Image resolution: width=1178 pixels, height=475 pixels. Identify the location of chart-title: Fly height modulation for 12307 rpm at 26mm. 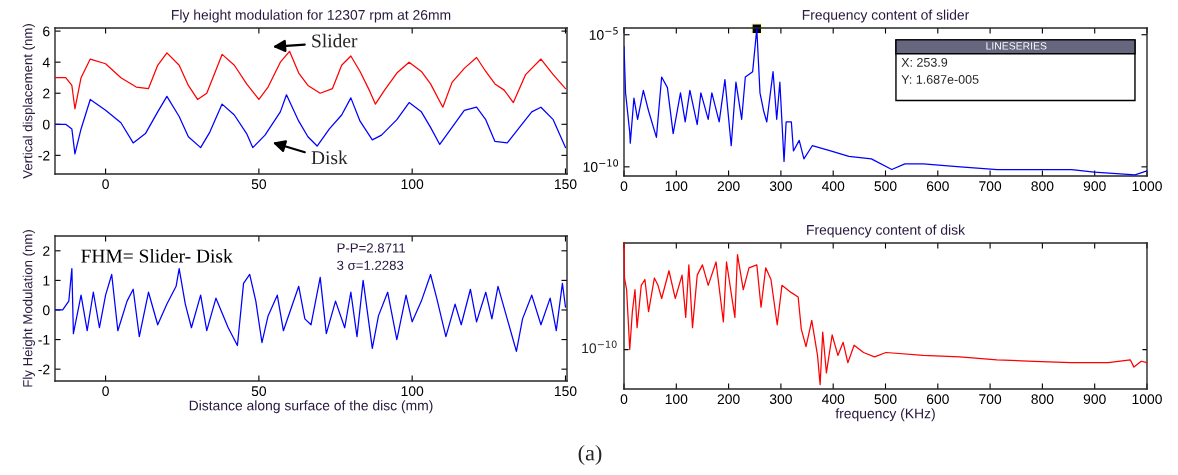
(311, 16).